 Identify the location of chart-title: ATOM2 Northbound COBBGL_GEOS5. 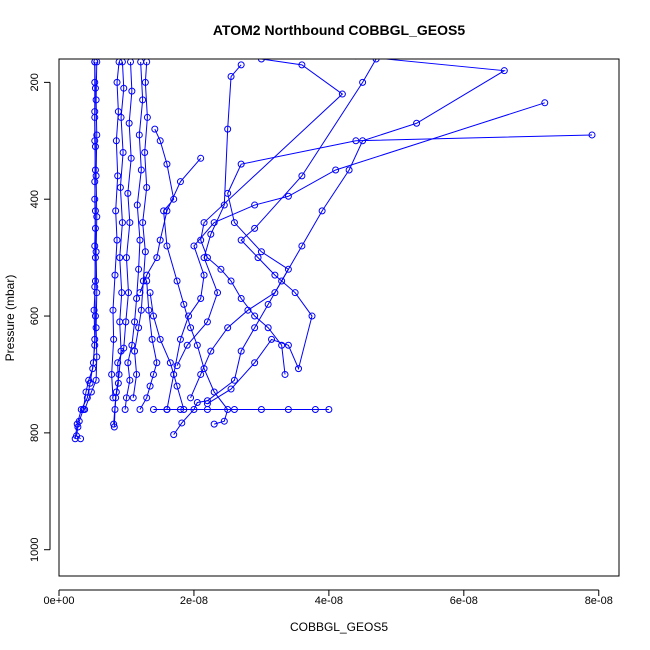
(339, 30).